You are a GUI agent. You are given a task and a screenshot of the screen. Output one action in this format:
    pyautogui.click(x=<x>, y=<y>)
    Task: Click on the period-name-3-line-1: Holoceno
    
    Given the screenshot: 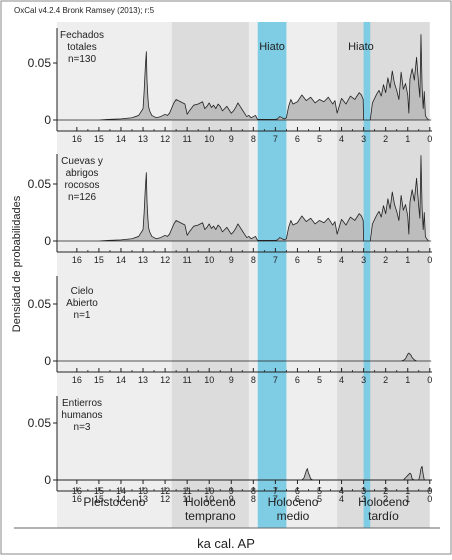 What is the action you would take?
    pyautogui.click(x=293, y=502)
    